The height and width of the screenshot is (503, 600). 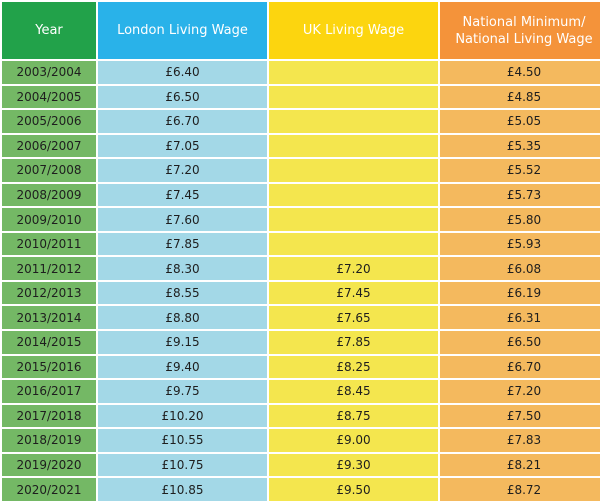 What do you see at coordinates (519, 121) in the screenshot?
I see `cell-national-minimum-wage: £5.05` at bounding box center [519, 121].